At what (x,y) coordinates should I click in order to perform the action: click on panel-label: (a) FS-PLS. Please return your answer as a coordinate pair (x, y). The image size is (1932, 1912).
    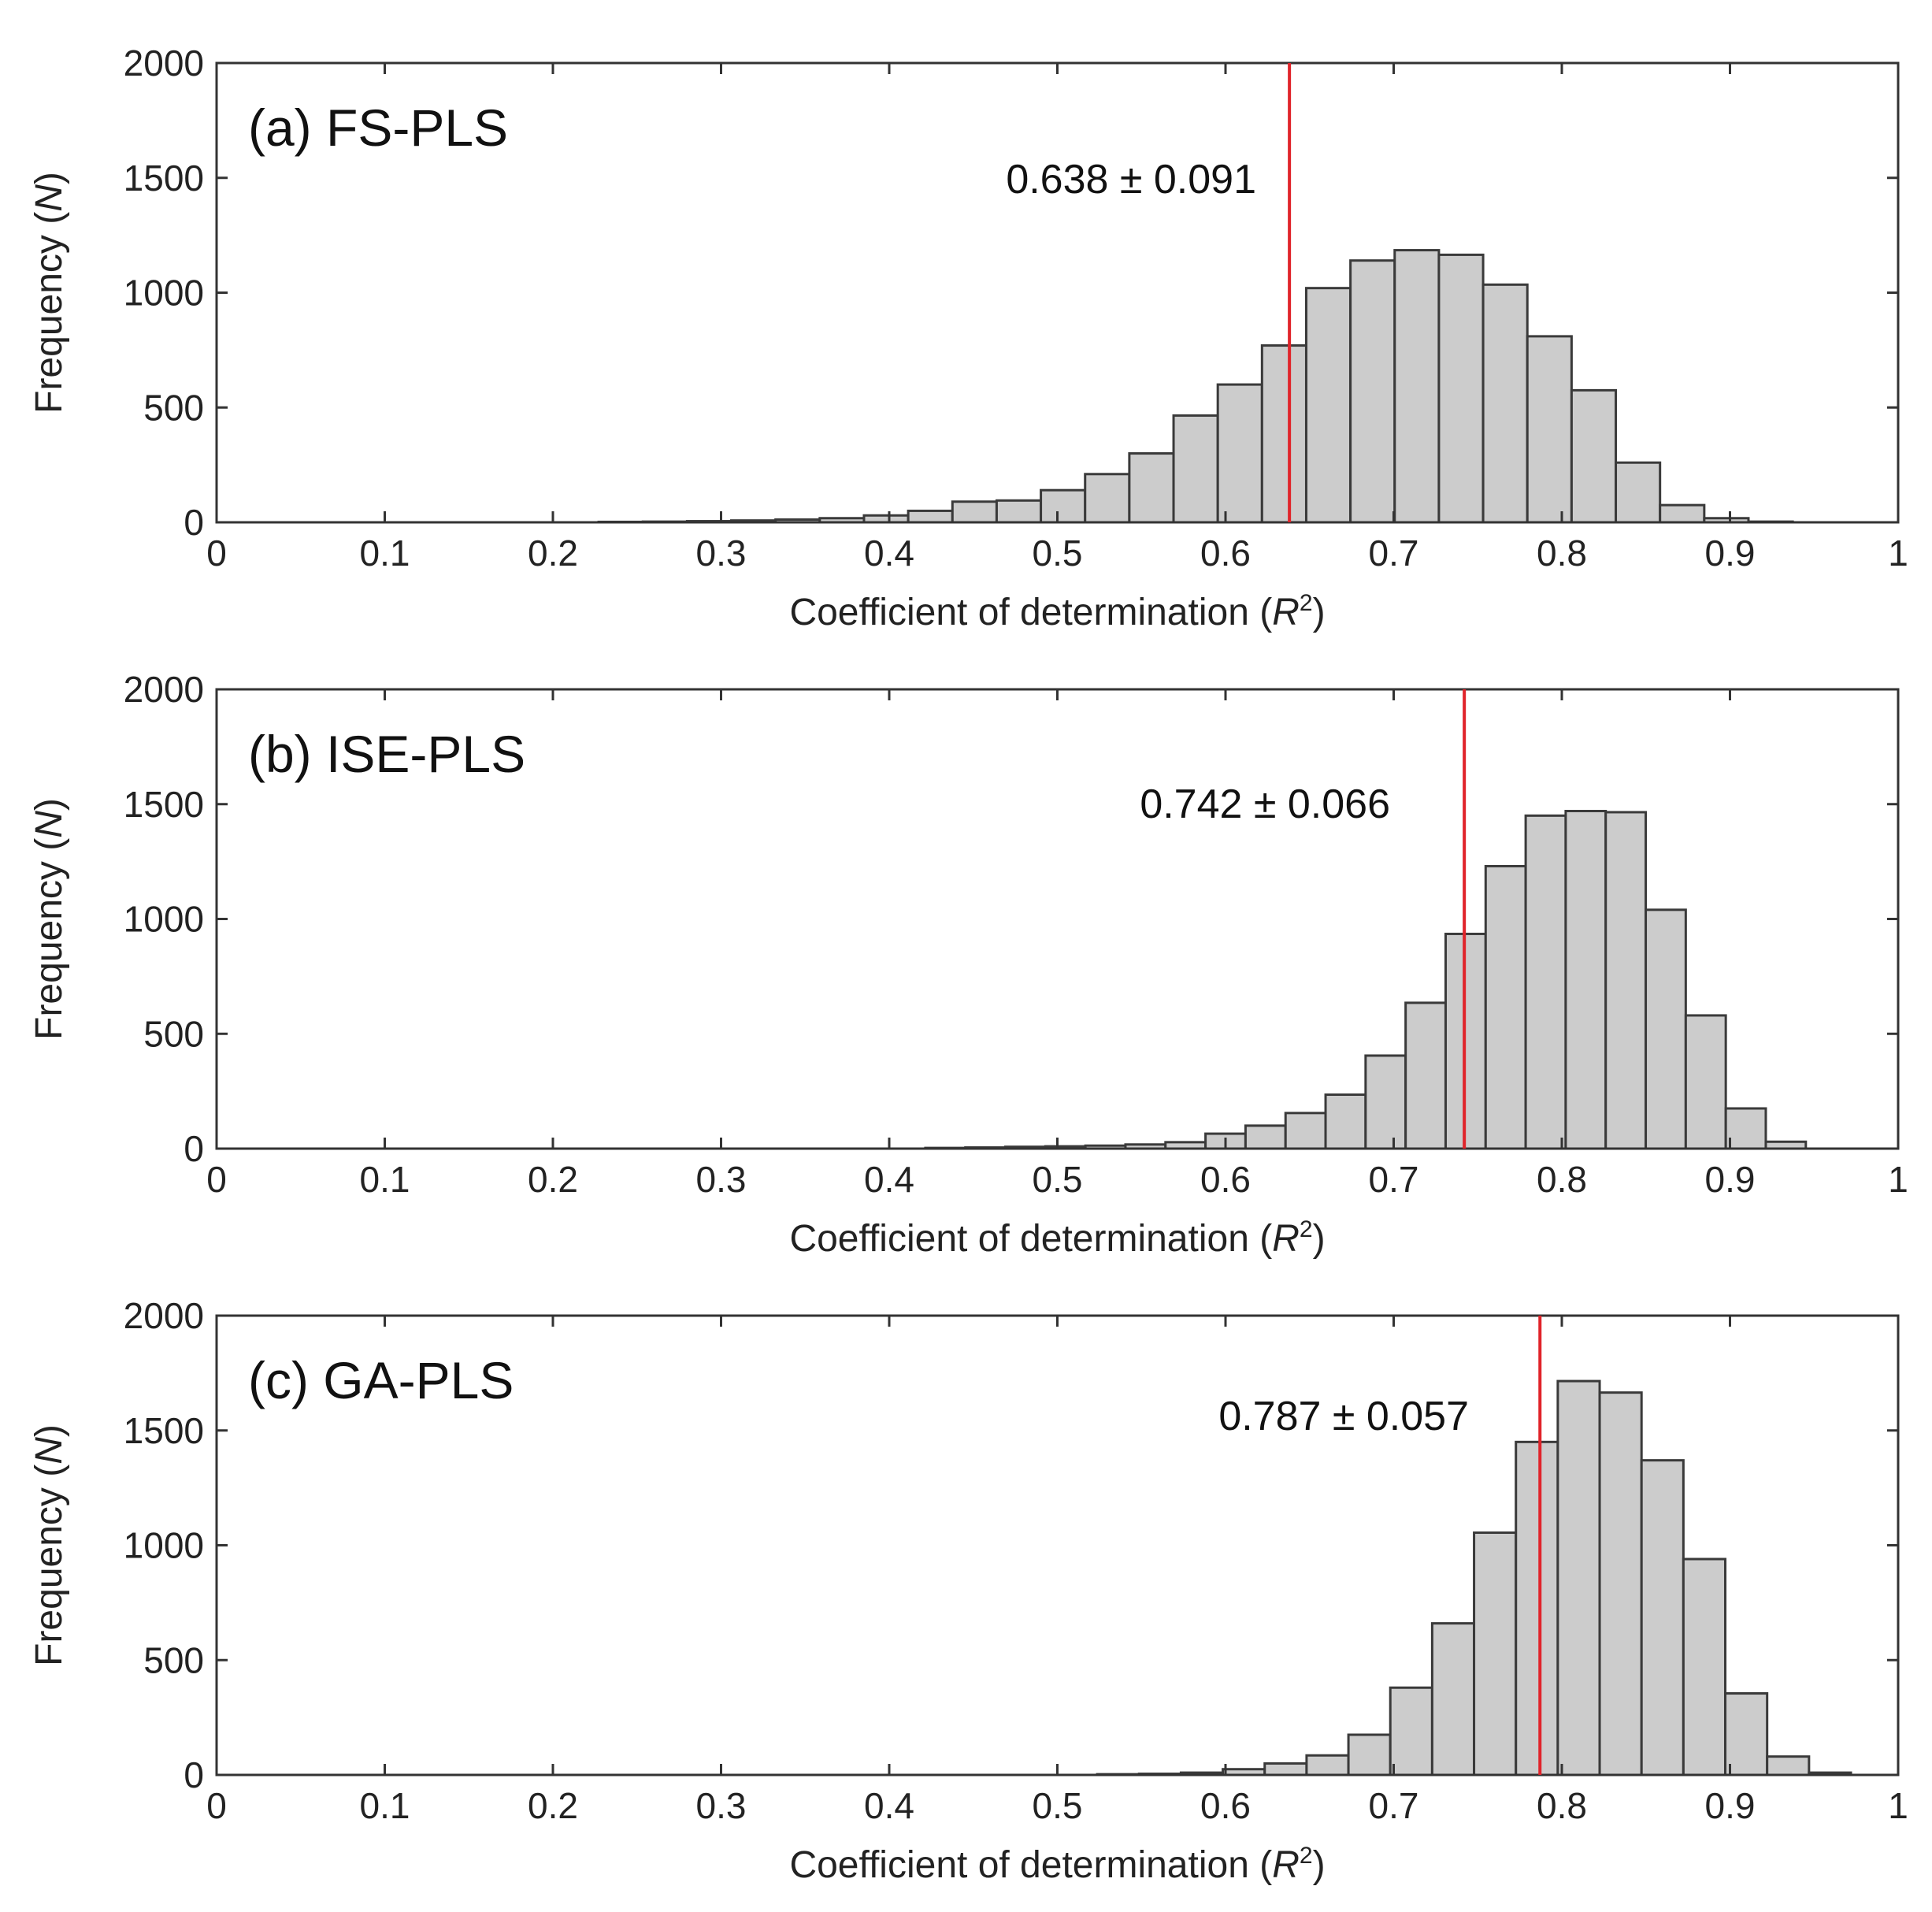
    Looking at the image, I should click on (378, 127).